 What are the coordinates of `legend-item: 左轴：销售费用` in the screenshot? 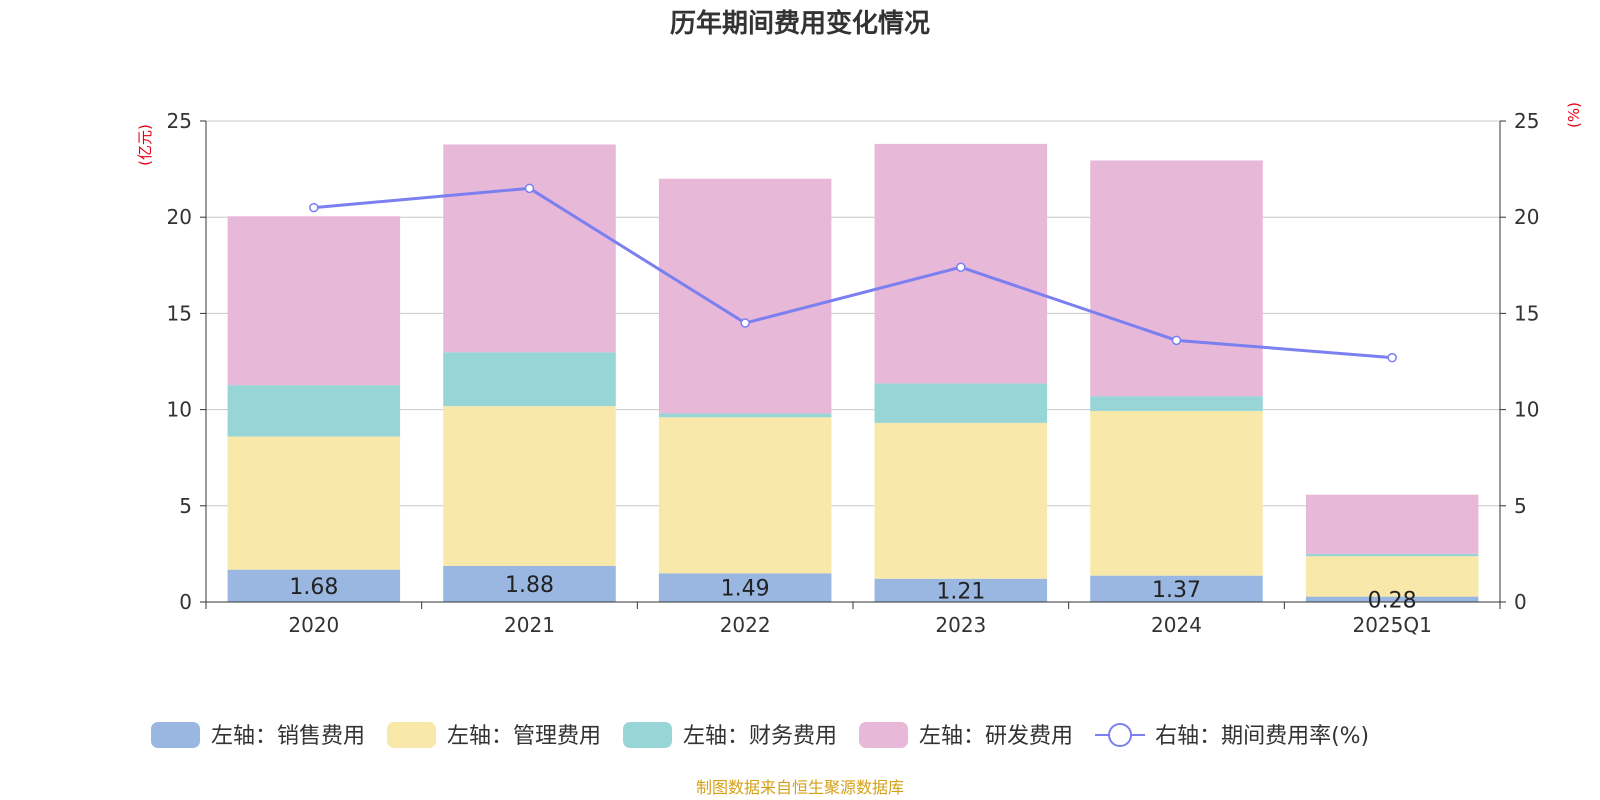 It's located at (258, 735).